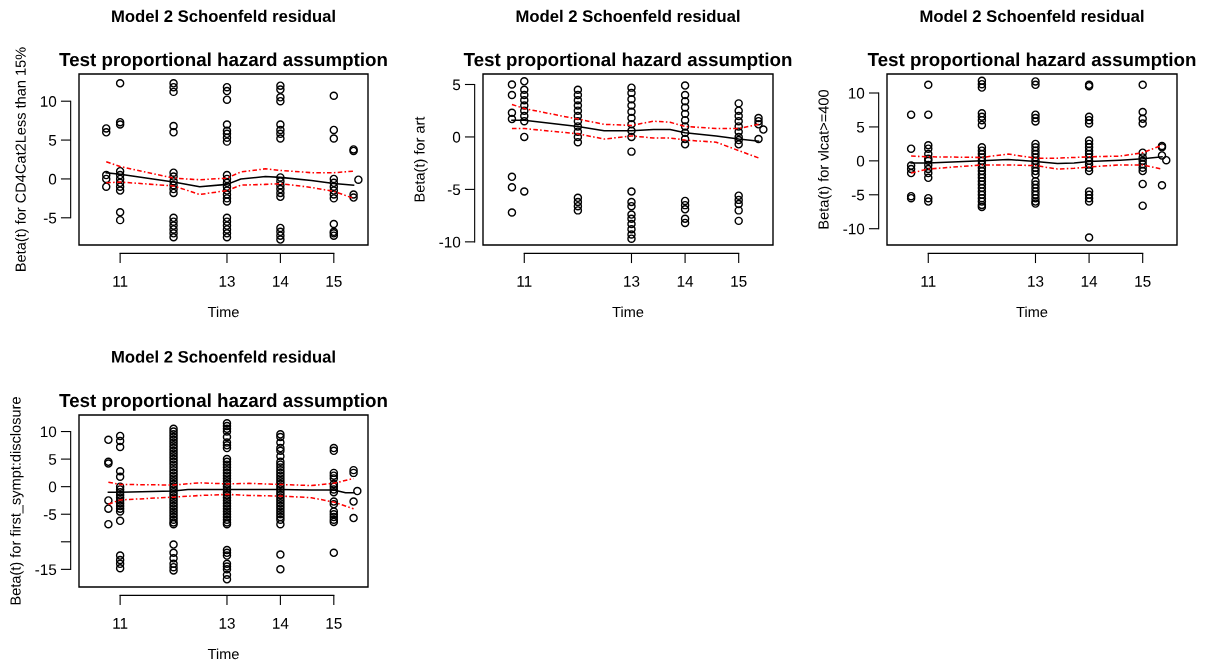 This screenshot has width=1227, height=662. Describe the element at coordinates (22, 159) in the screenshot. I see `y-axis-title: Beta(t) for CD4Cat2Less than 15%` at that location.